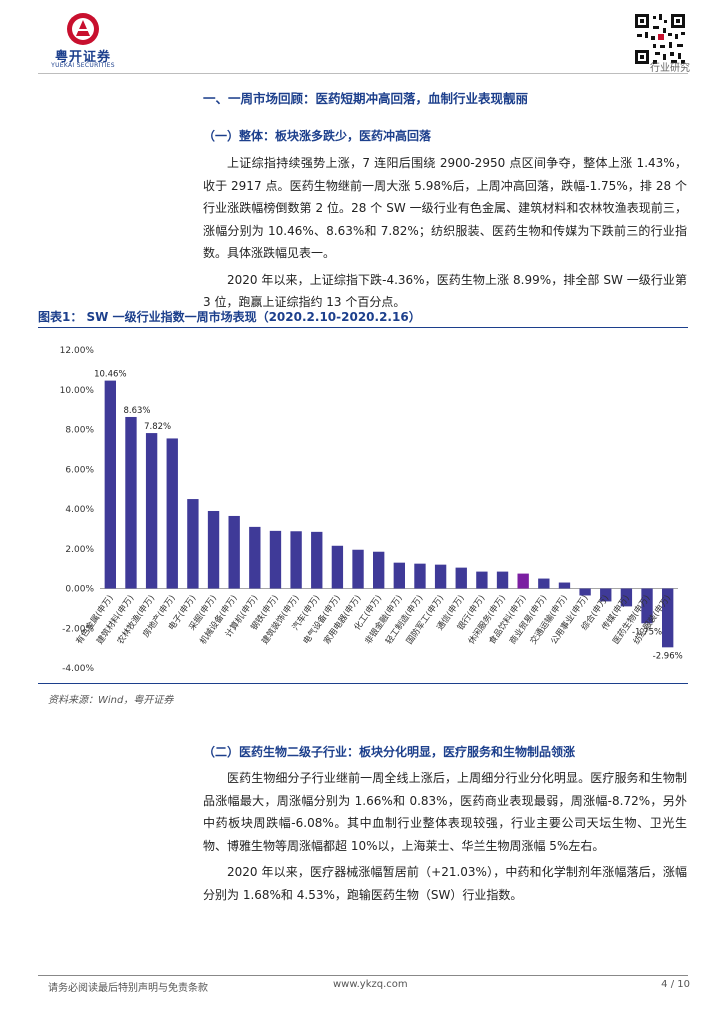 This screenshot has width=724, height=1024. Describe the element at coordinates (77, 351) in the screenshot. I see `y-tick-label: 12.00%` at that location.